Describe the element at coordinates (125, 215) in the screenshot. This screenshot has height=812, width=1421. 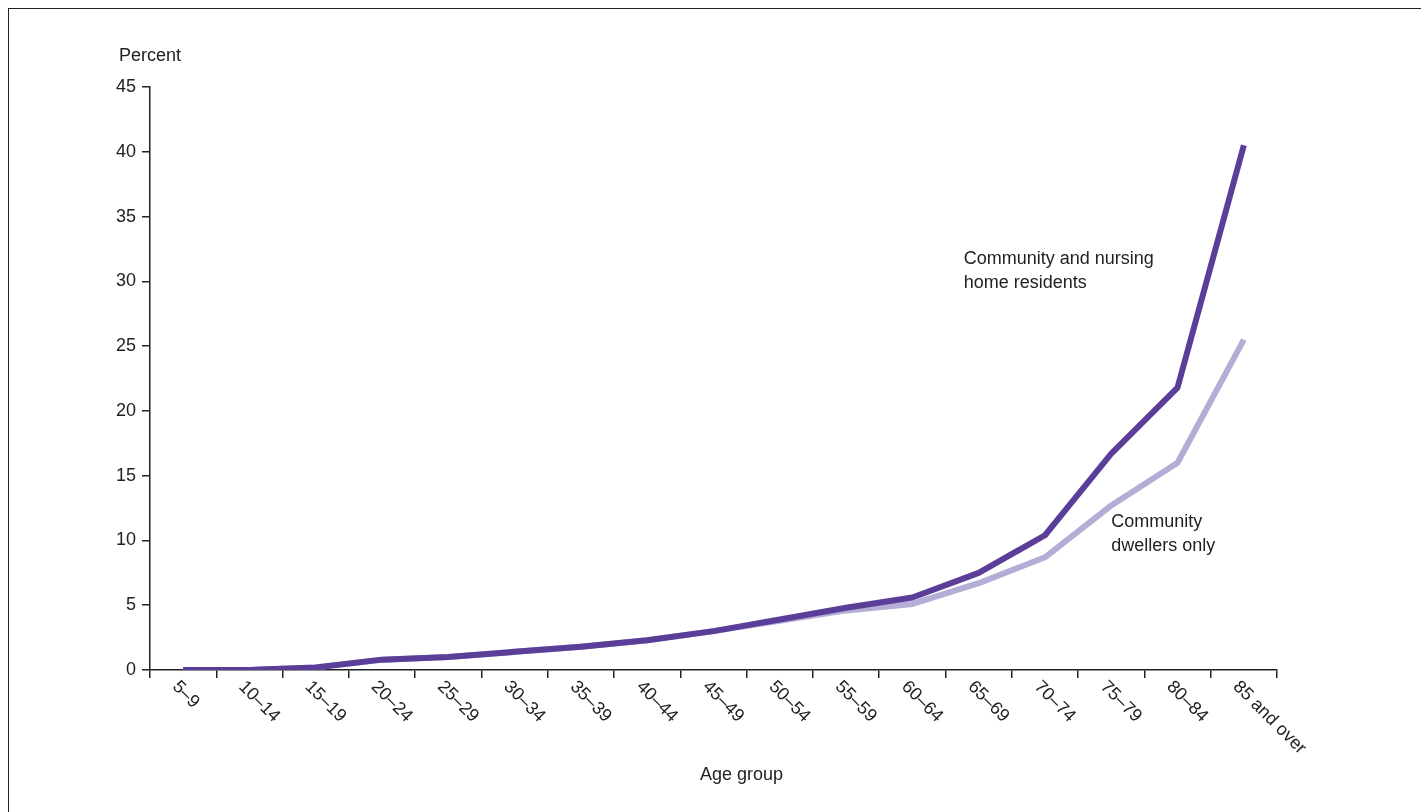
I see `y-tick-label: 35` at that location.